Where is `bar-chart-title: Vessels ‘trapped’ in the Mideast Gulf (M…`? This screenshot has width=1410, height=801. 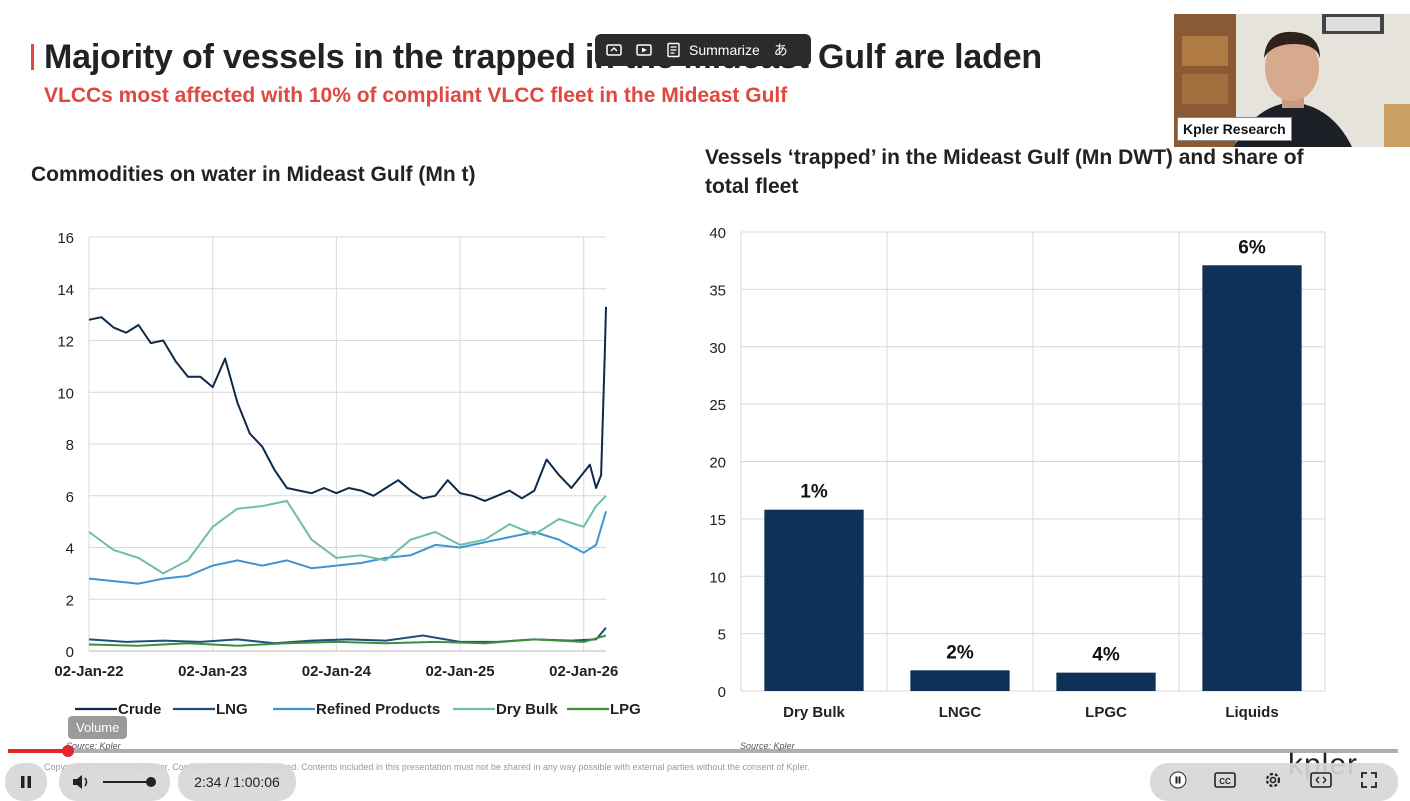
bar-chart-title: Vessels ‘trapped’ in the Mideast Gulf (M… is located at coordinates (1004, 172).